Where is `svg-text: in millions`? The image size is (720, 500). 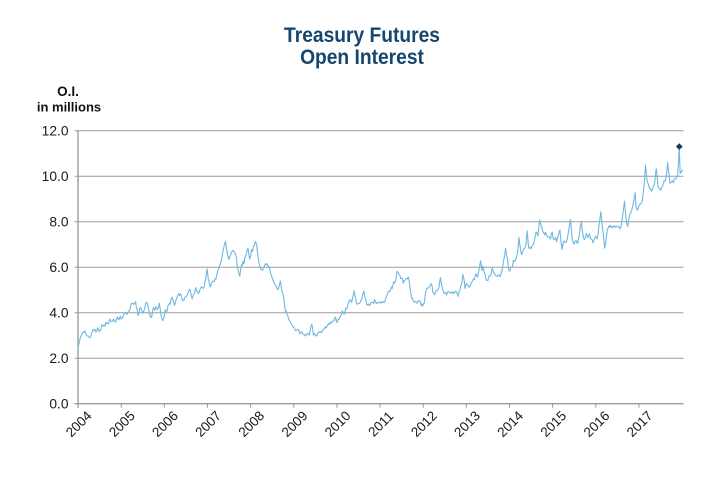 svg-text: in millions is located at coordinates (69, 107).